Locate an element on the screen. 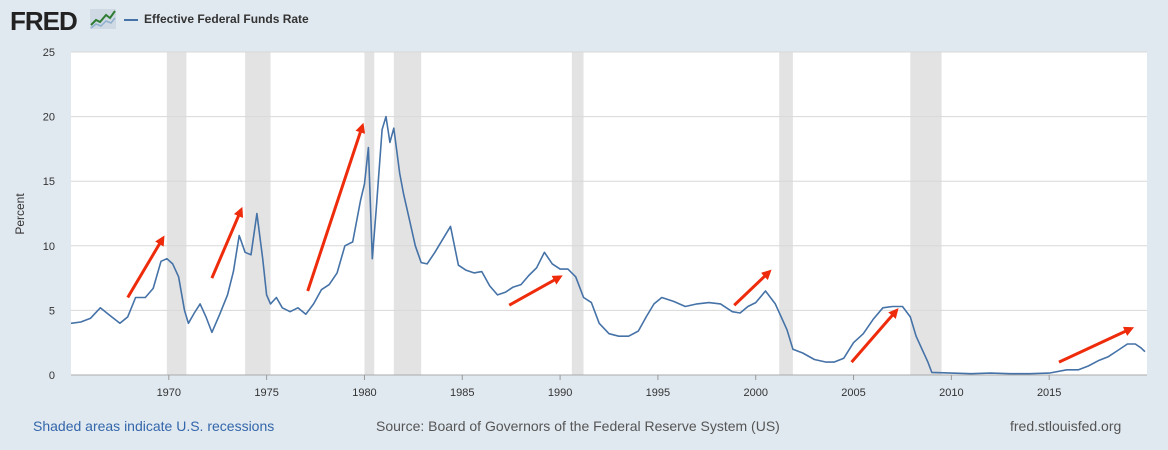  legend-label: Effective Federal Funds Rate is located at coordinates (226, 19).